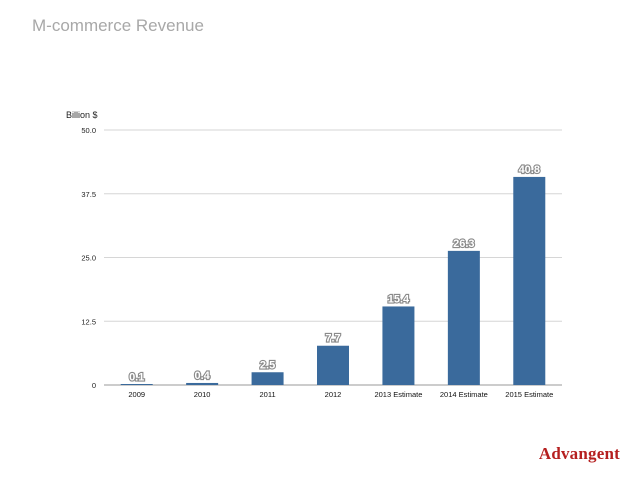 The width and height of the screenshot is (638, 479). I want to click on x-tick-label: 2014 Estimate, so click(464, 394).